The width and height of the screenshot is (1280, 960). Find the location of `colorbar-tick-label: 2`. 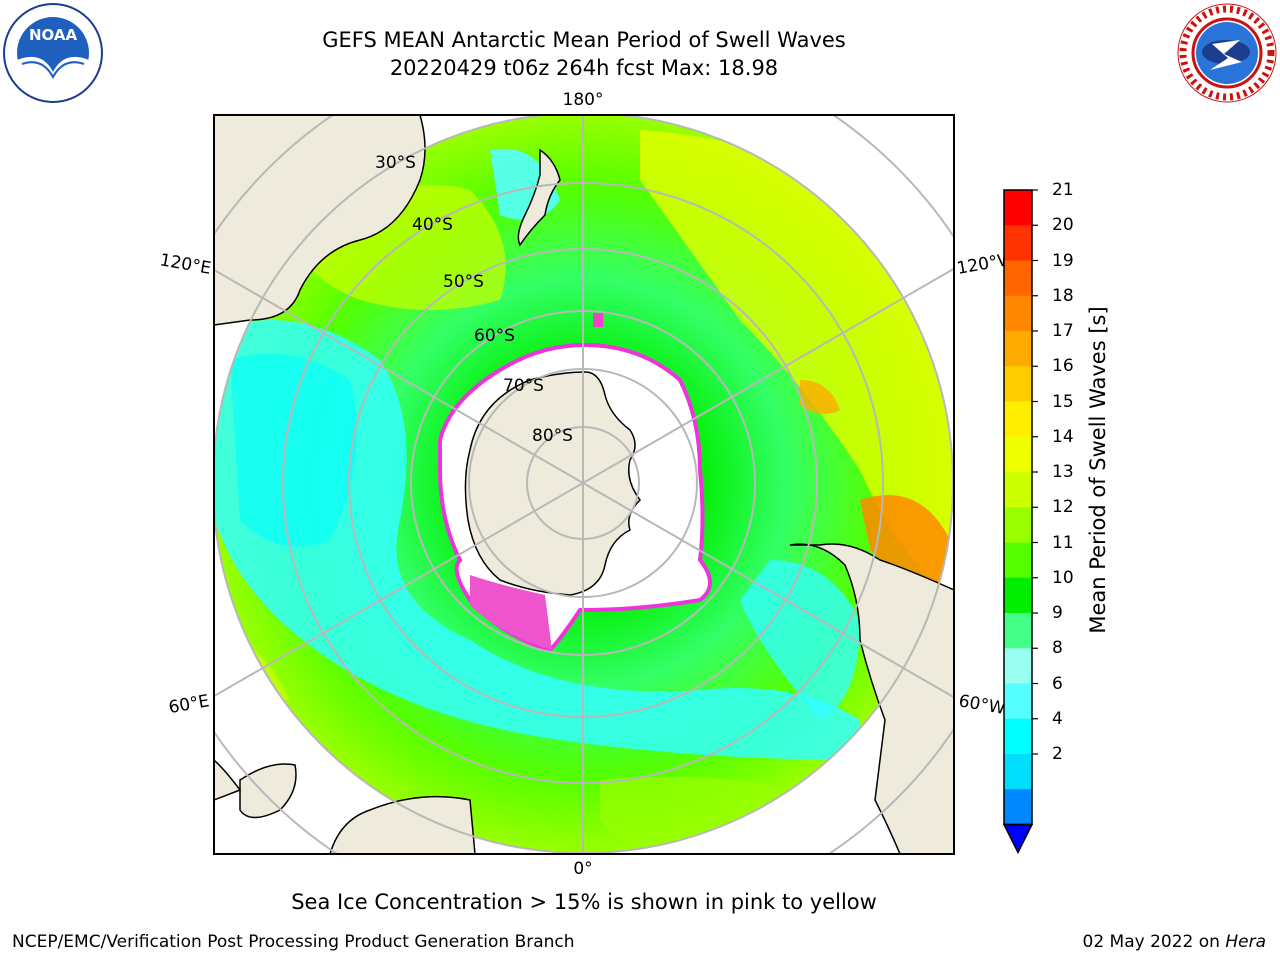

colorbar-tick-label: 2 is located at coordinates (1057, 754).